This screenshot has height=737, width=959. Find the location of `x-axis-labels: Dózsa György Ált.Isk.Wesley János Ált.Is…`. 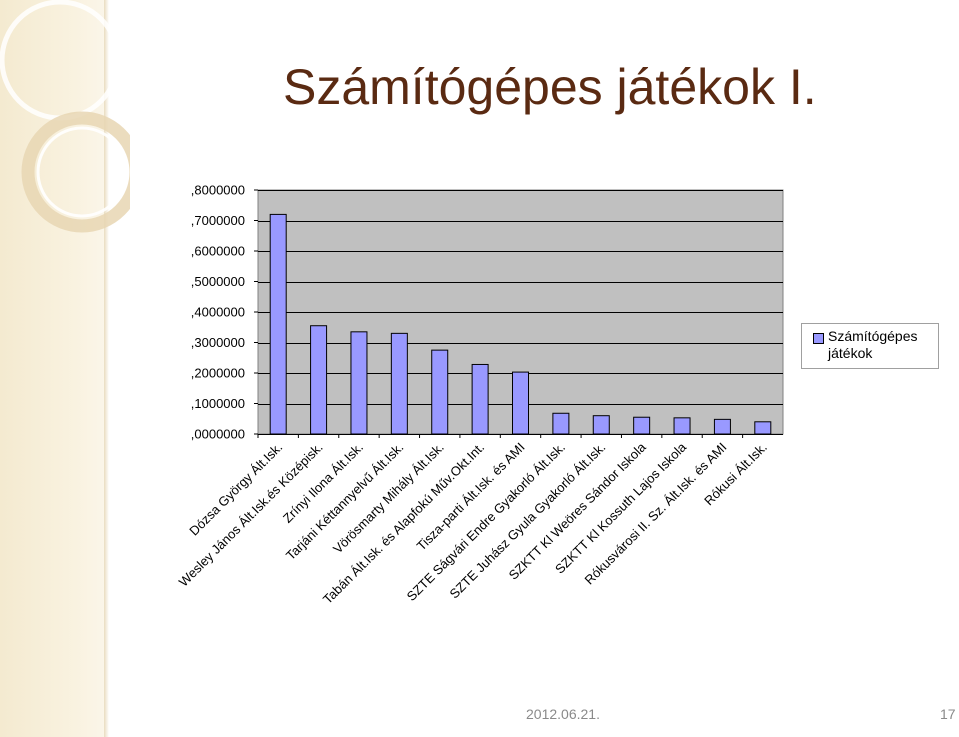

x-axis-labels: Dózsa György Ált.Isk.Wesley János Ált.Is… is located at coordinates (473, 520).